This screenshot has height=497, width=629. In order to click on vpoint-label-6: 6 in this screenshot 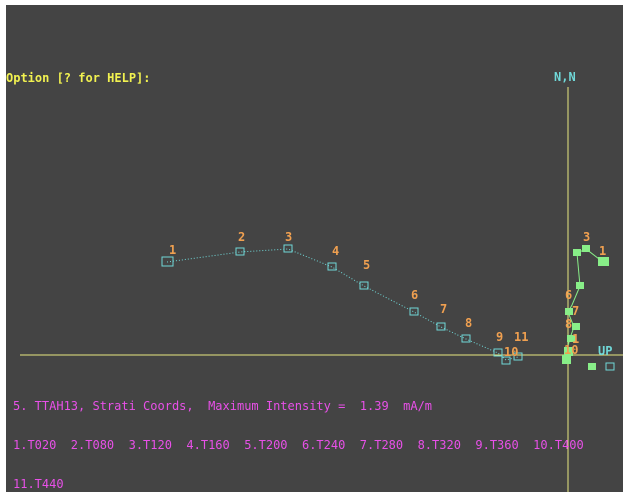, I will do `click(568, 295)`.